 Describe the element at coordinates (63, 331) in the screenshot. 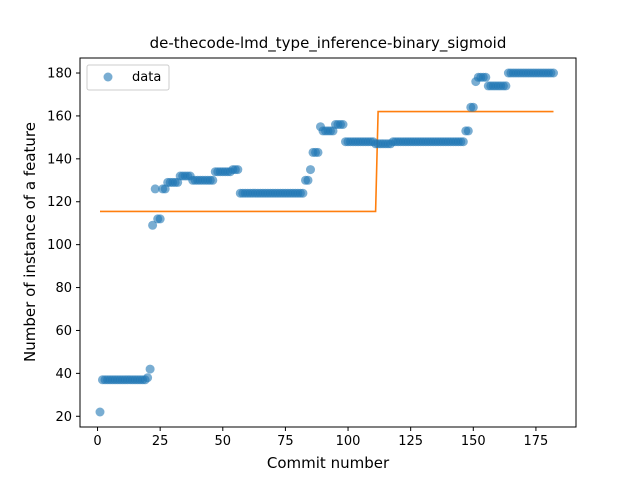

I see `y-tick-label: 60` at that location.